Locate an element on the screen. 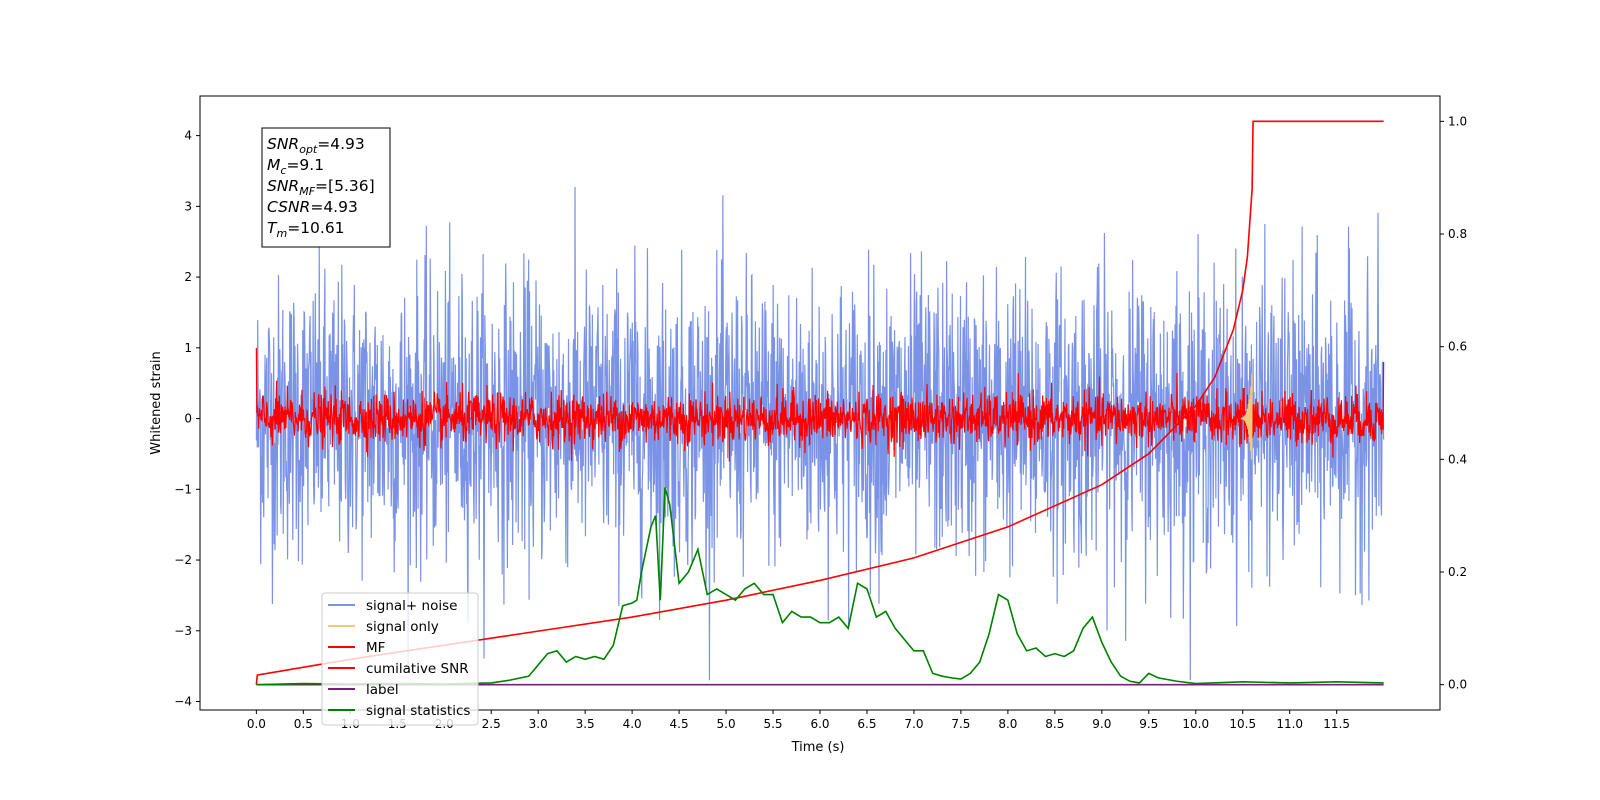 Image resolution: width=1600 pixels, height=800 pixels. info-subscript: MF is located at coordinates (307, 191).